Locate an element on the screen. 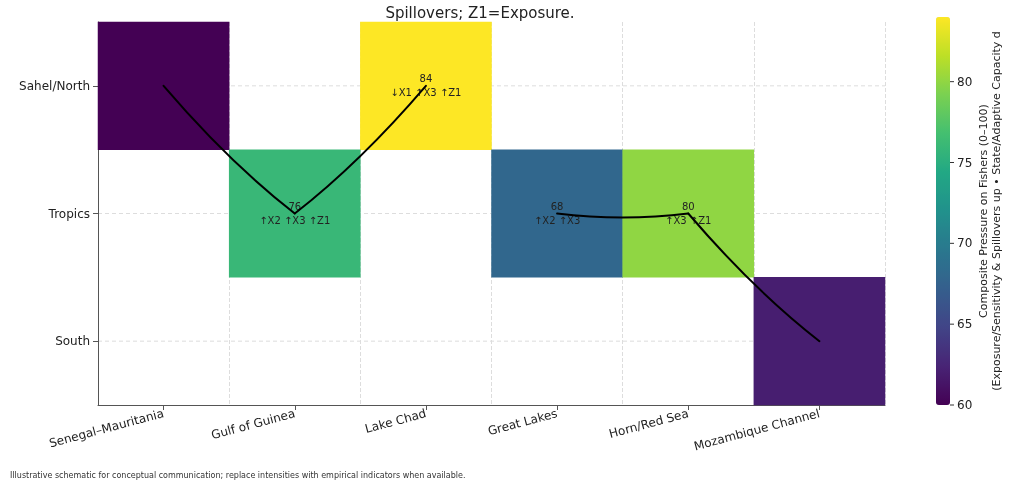 The width and height of the screenshot is (1012, 481). y-tick-label: Sahel/North is located at coordinates (54, 85).